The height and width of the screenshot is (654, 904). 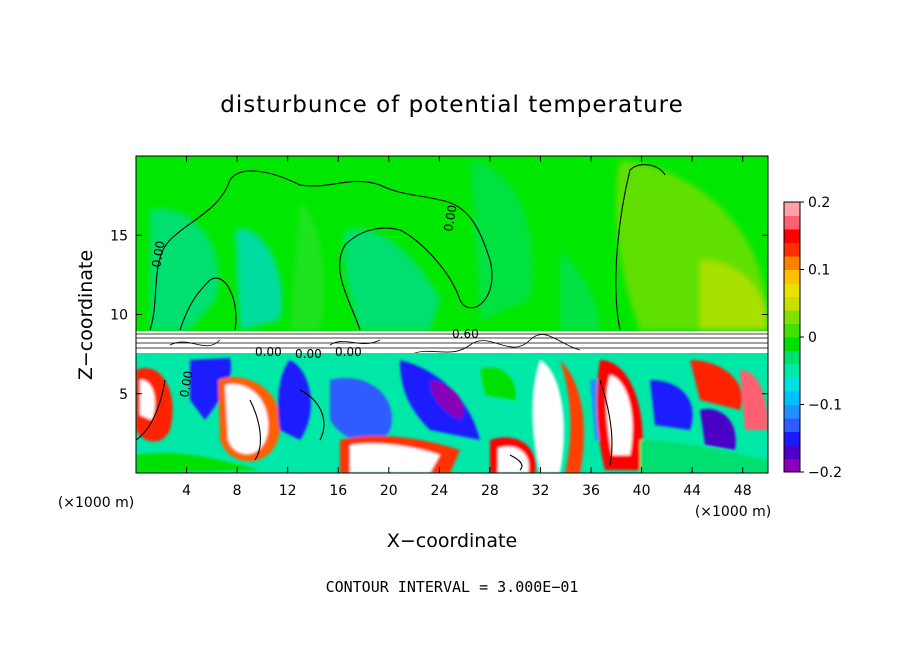 I want to click on x-axis-label: X−coordinate, so click(x=452, y=541).